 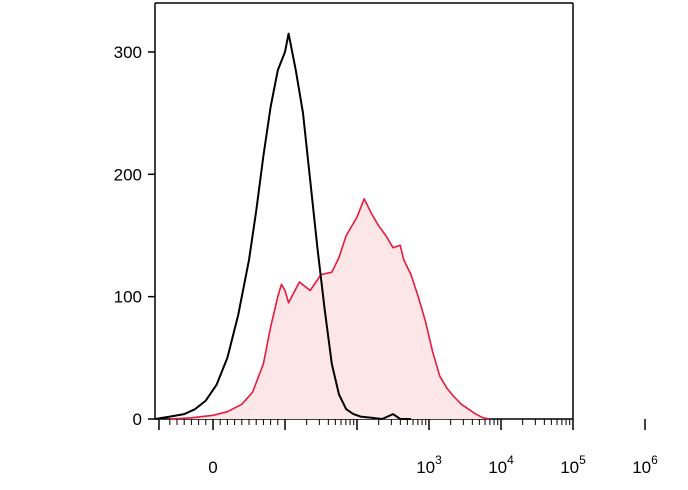 What do you see at coordinates (408, 448) in the screenshot?
I see `x-axis-ticks: 0103104105106107` at bounding box center [408, 448].